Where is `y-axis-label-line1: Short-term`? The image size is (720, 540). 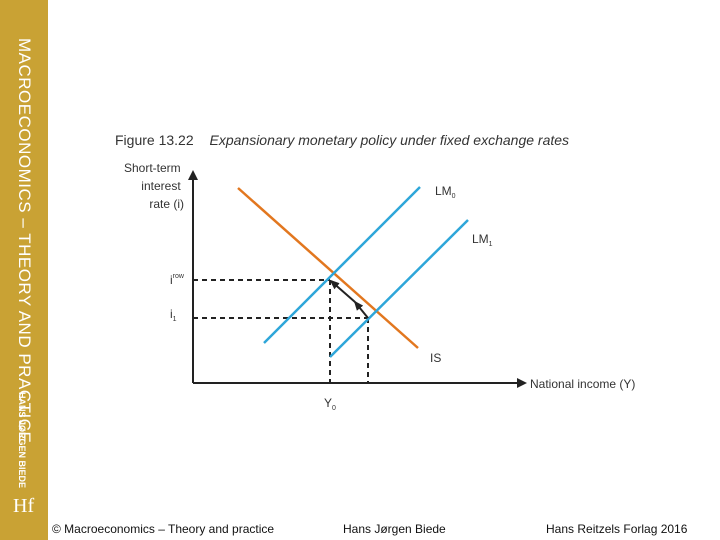 y-axis-label-line1: Short-term is located at coordinates (152, 168).